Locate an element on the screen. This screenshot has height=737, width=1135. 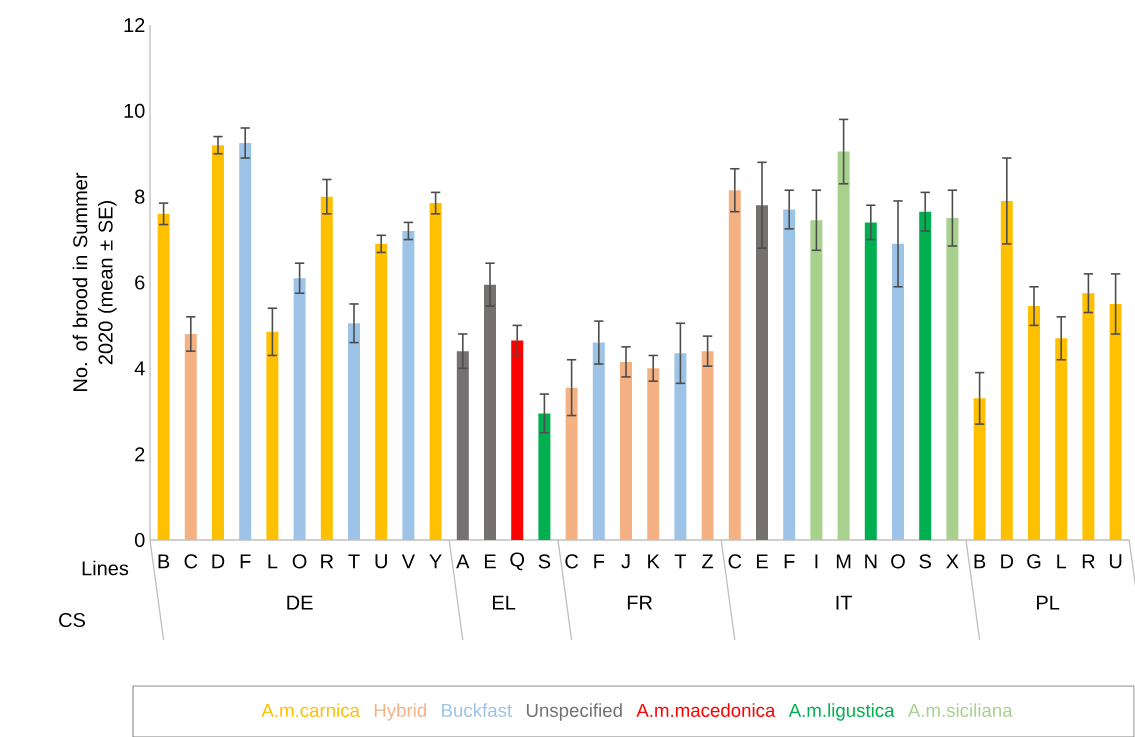
y-tick-label: 12 is located at coordinates (134, 25).